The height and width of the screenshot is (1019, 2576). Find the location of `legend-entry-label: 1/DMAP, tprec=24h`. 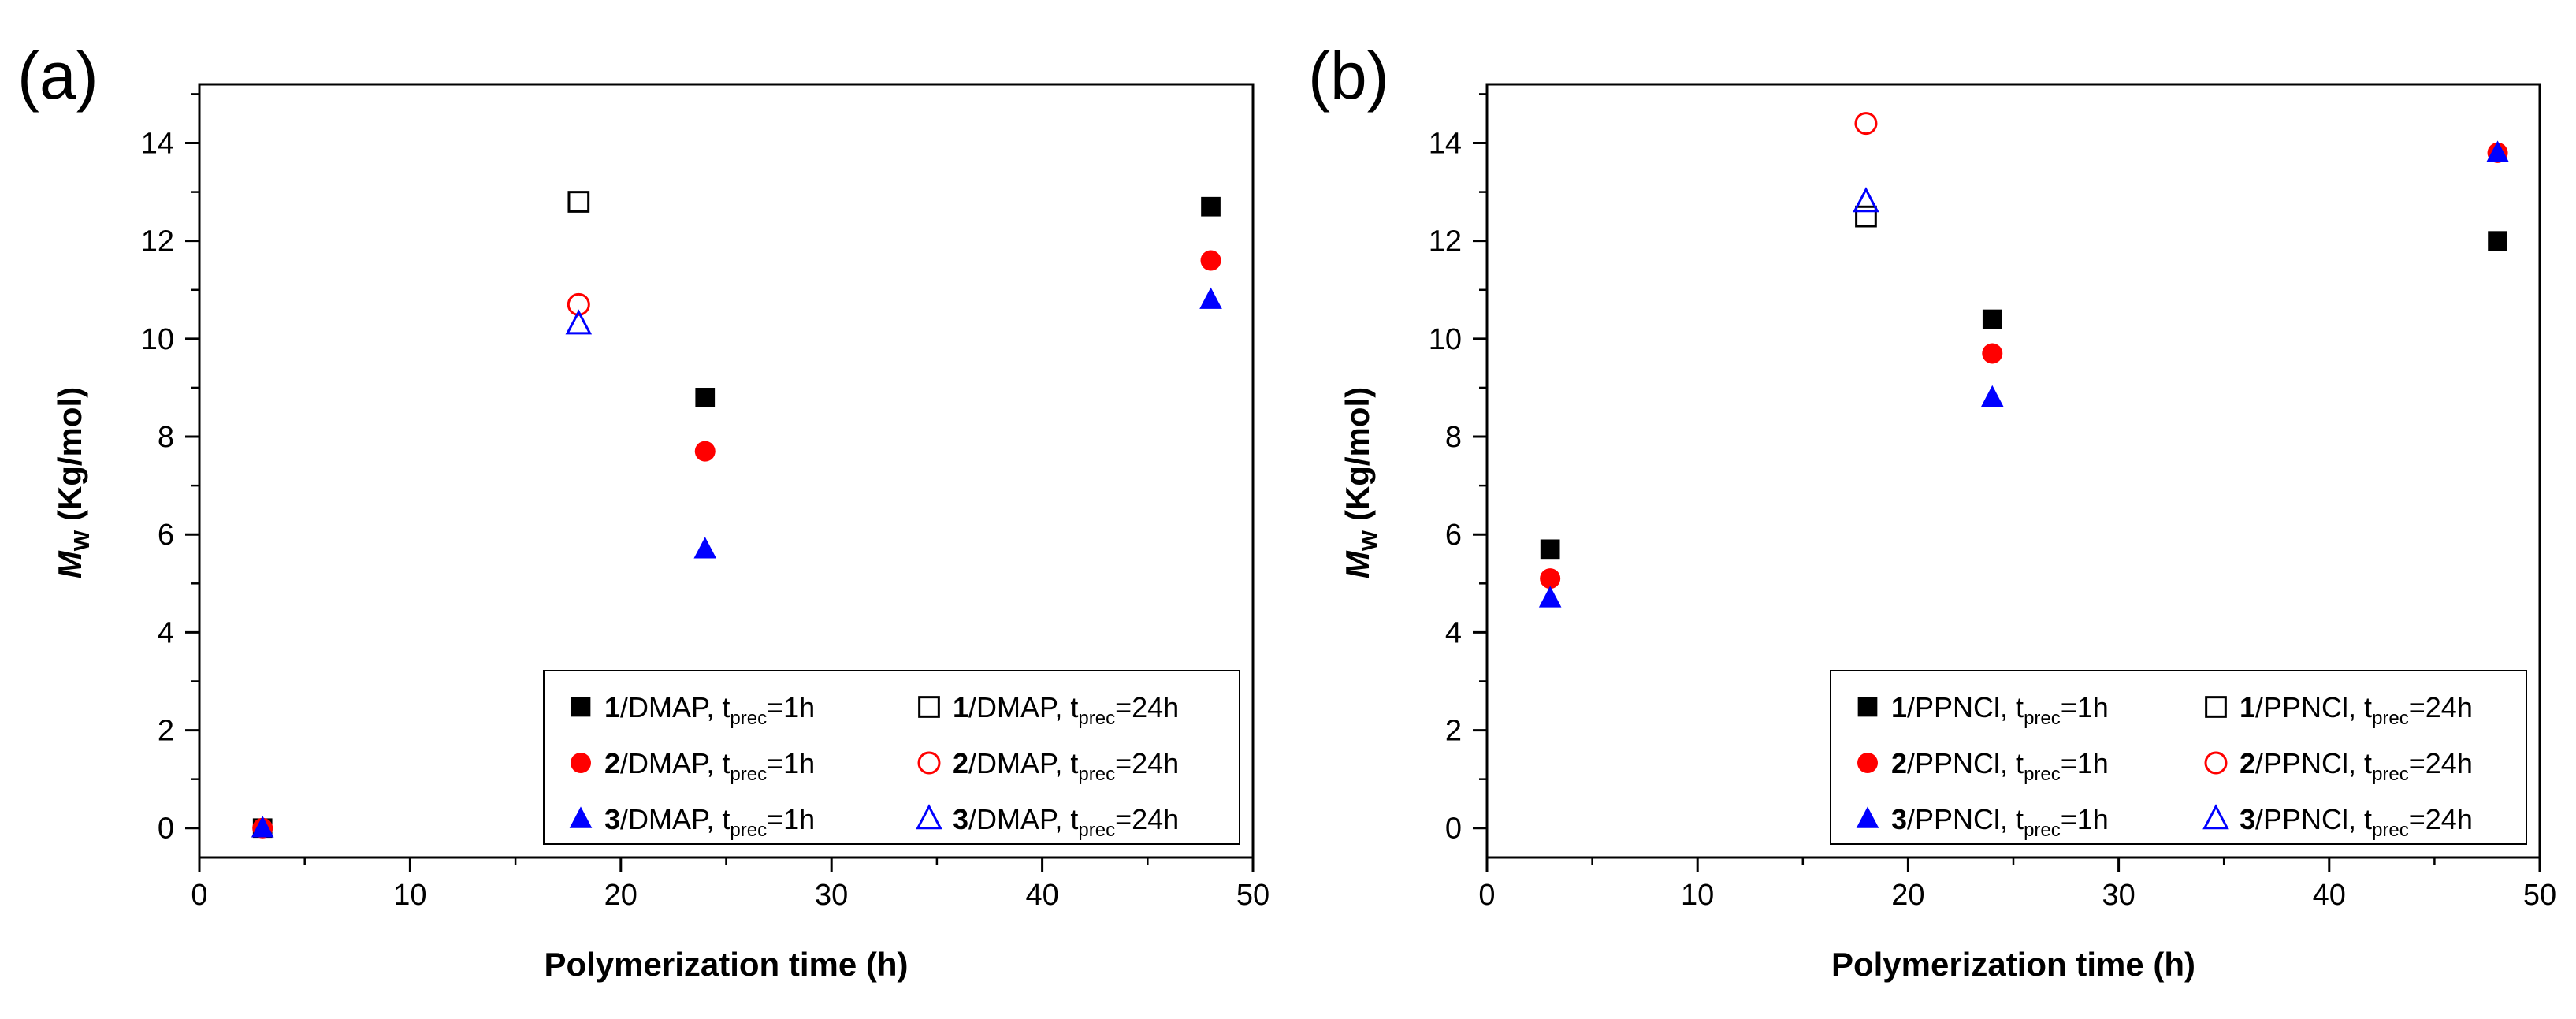

legend-entry-label: 1/DMAP, tprec=24h is located at coordinates (1066, 710).